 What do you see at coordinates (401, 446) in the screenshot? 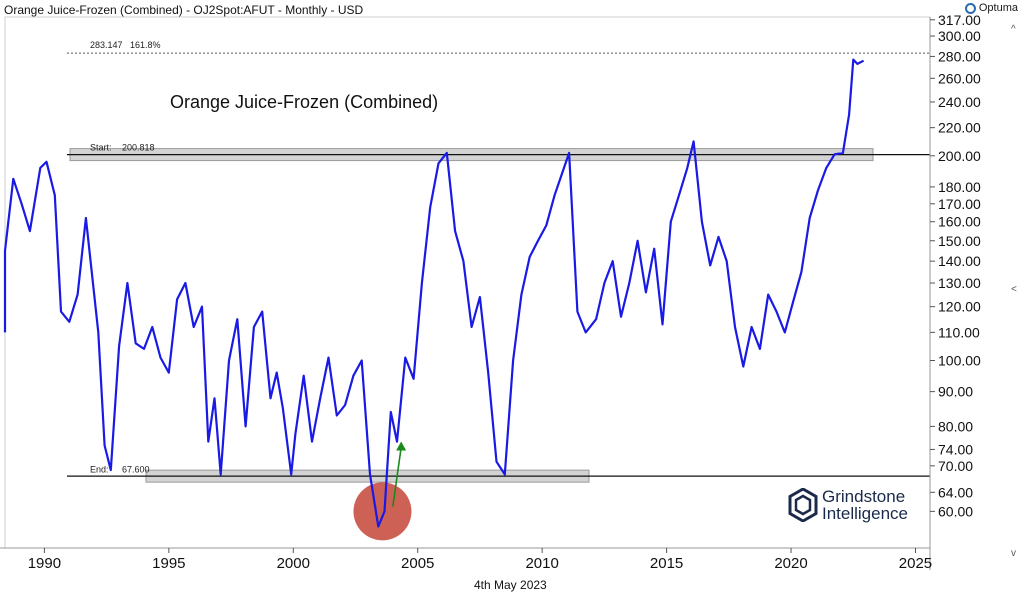
I see `trend-arrow-head` at bounding box center [401, 446].